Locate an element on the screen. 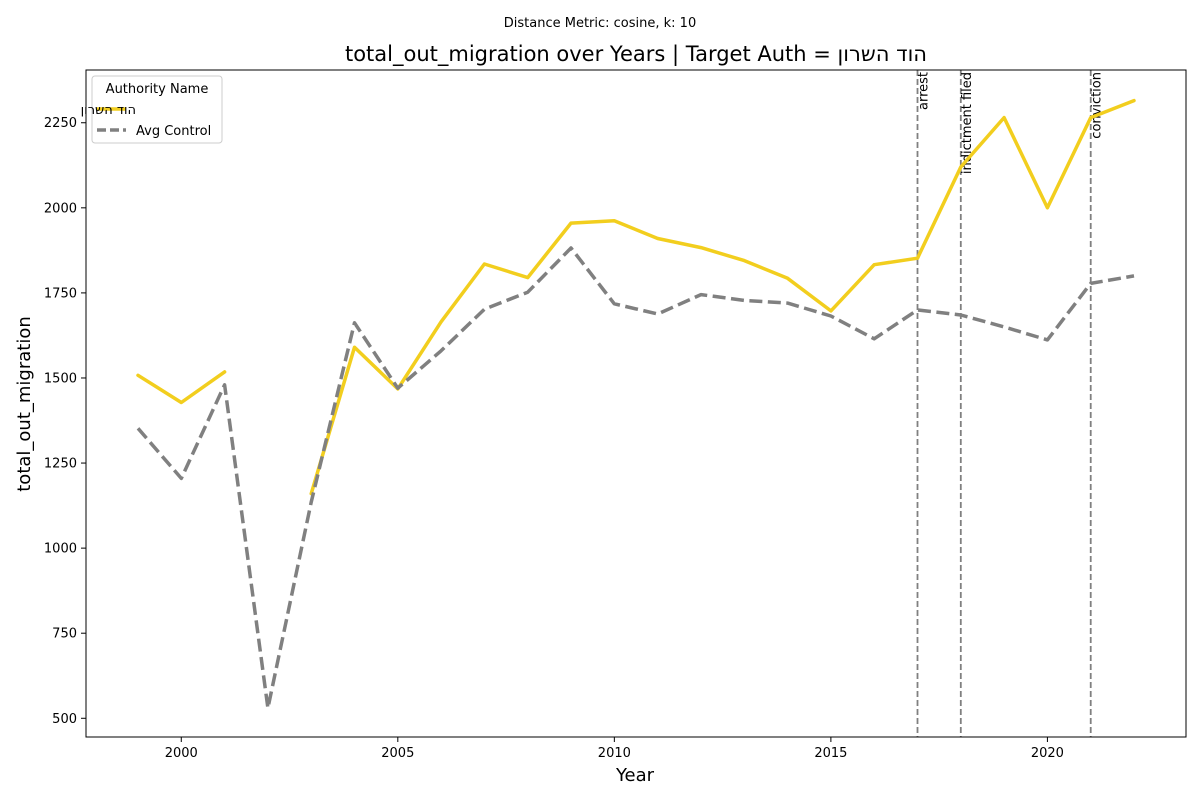 This screenshot has width=1200, height=800. legend-box is located at coordinates (157, 109).